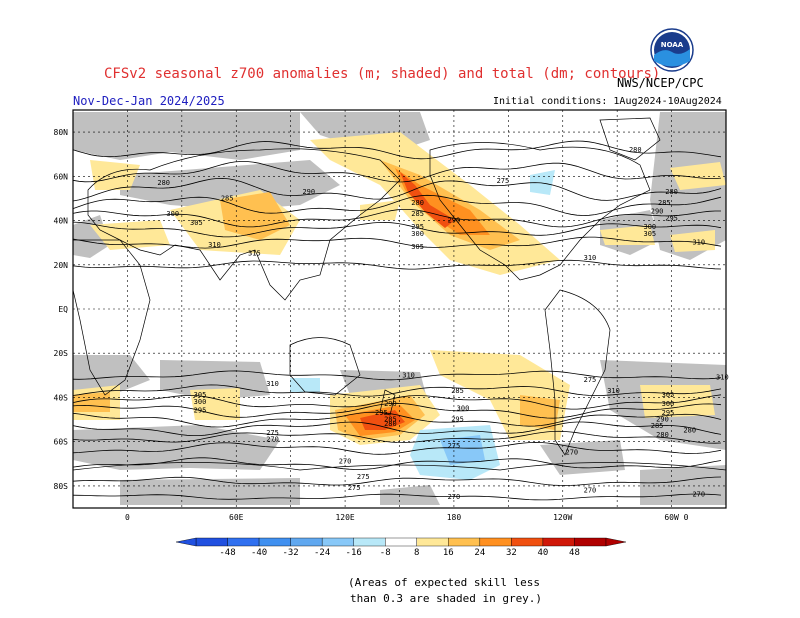 The image size is (800, 618). What do you see at coordinates (446, 598) in the screenshot?
I see `skill-note-line2: than 0.3 are shaded in grey.)` at bounding box center [446, 598].